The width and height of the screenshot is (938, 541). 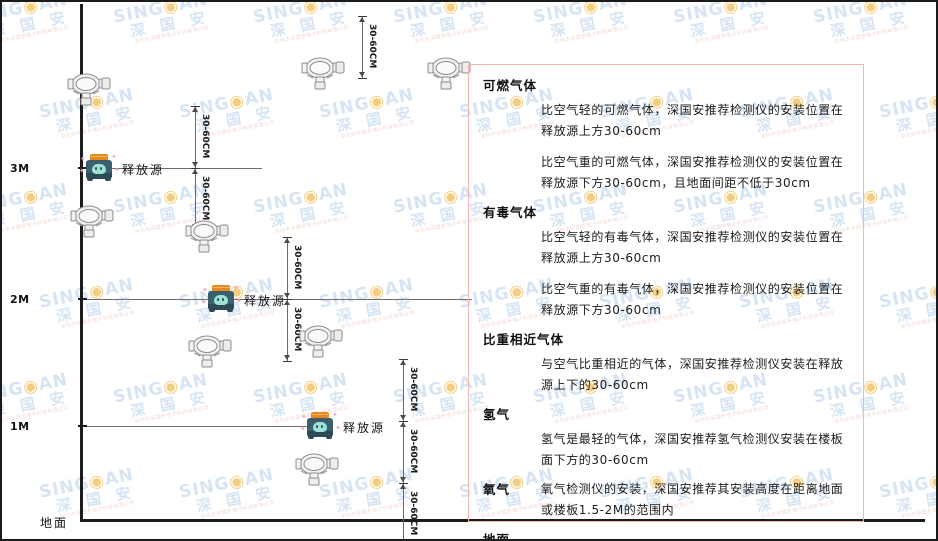 What do you see at coordinates (497, 489) in the screenshot?
I see `section-heading: 氧气` at bounding box center [497, 489].